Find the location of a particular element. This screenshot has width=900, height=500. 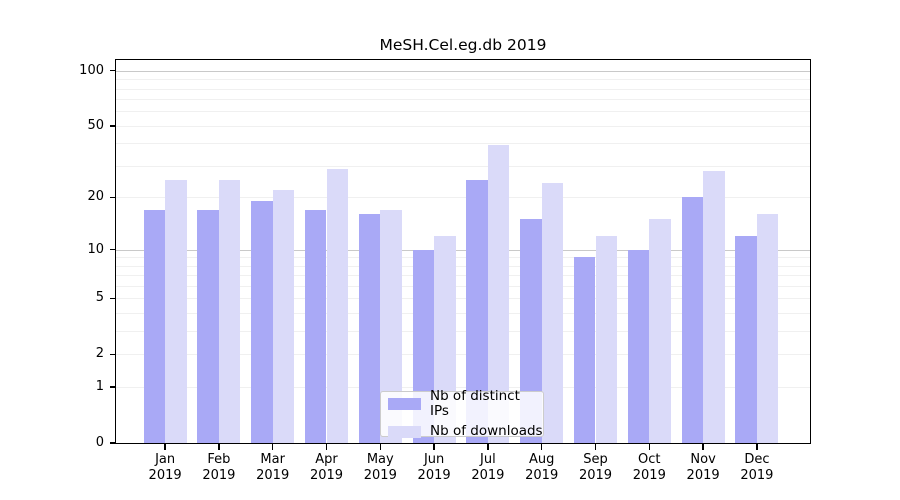

x-axis-tick-label: Oct 2019 is located at coordinates (649, 468).